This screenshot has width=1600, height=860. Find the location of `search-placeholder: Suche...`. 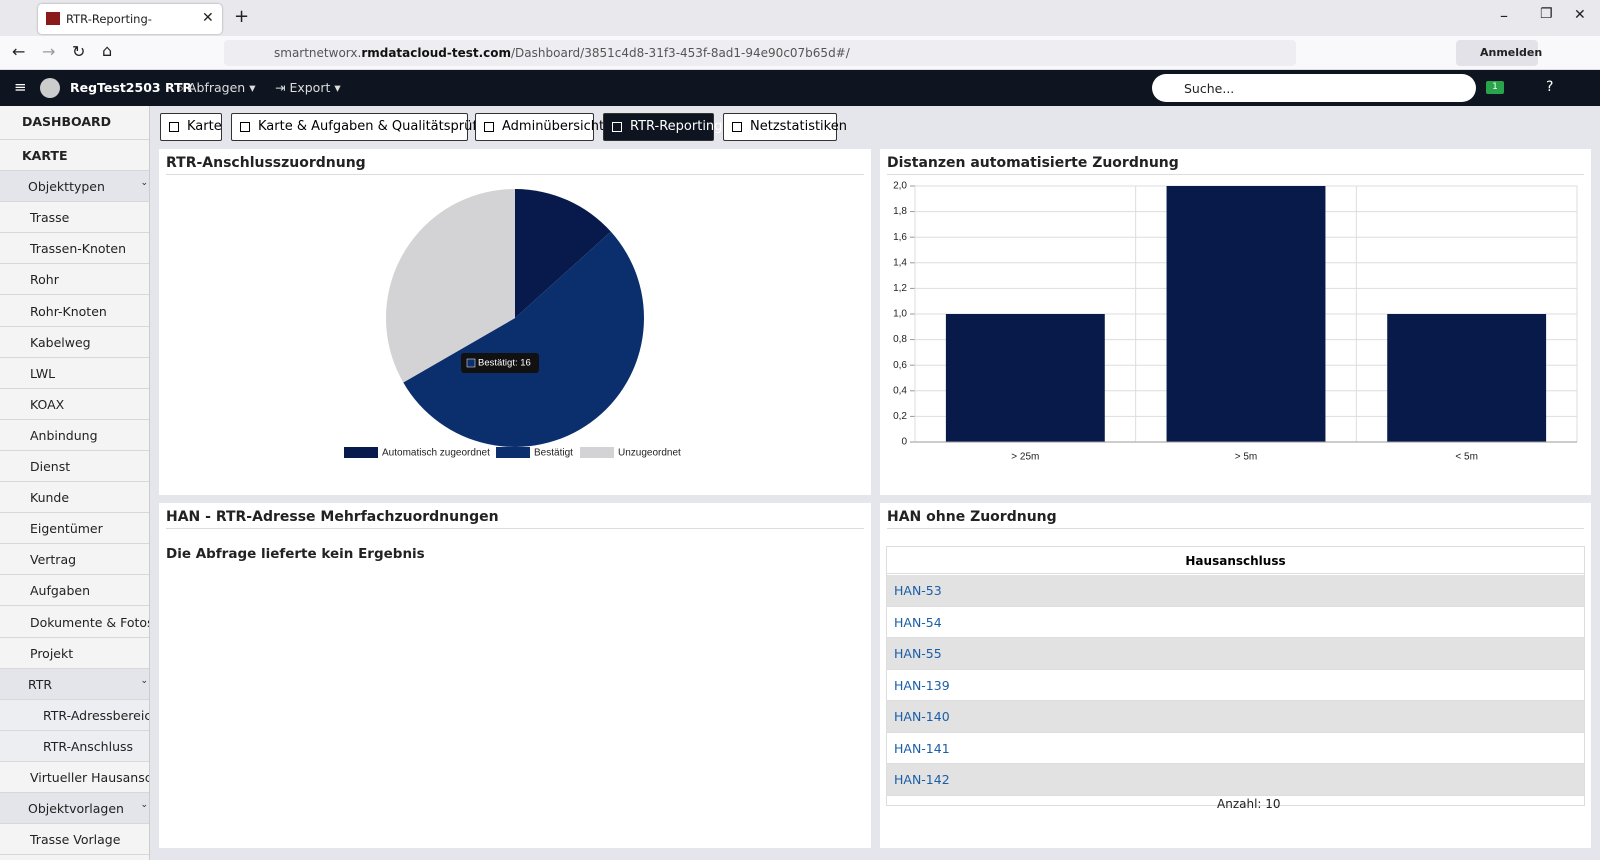

search-placeholder: Suche... is located at coordinates (1209, 88).